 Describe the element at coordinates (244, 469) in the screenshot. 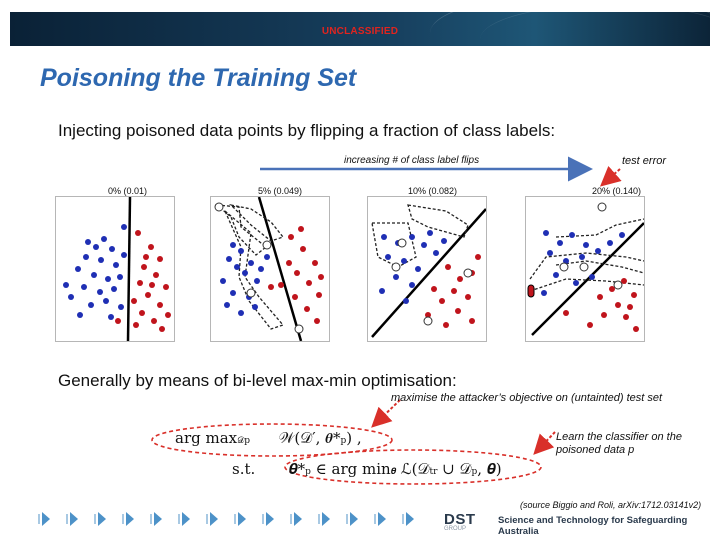

I see `subject-to: s.t.` at that location.